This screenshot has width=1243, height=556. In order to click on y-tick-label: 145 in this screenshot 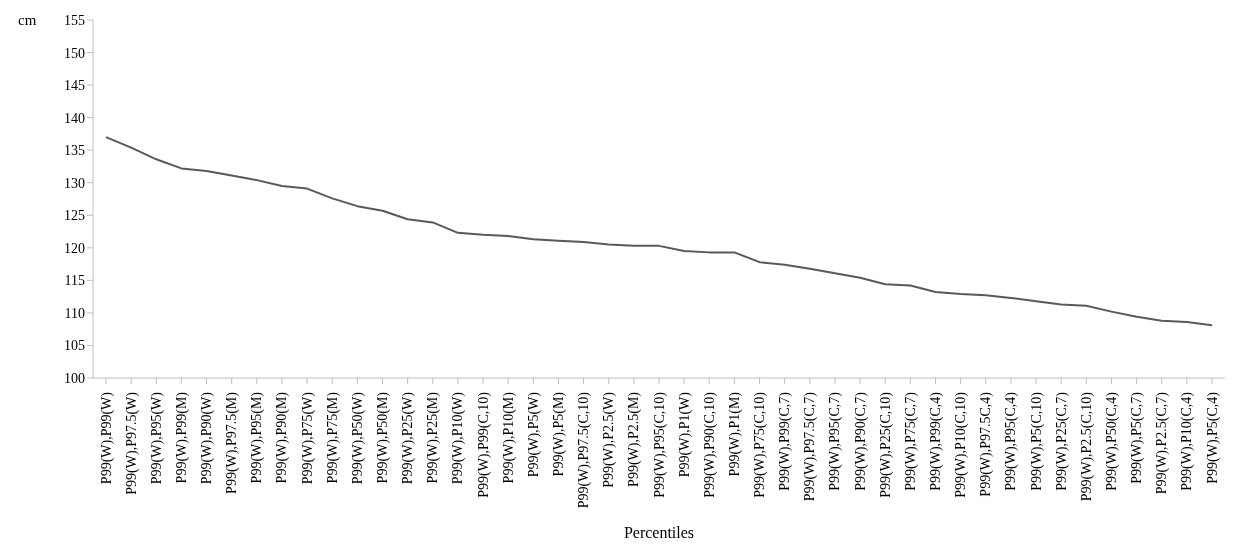, I will do `click(74, 86)`.